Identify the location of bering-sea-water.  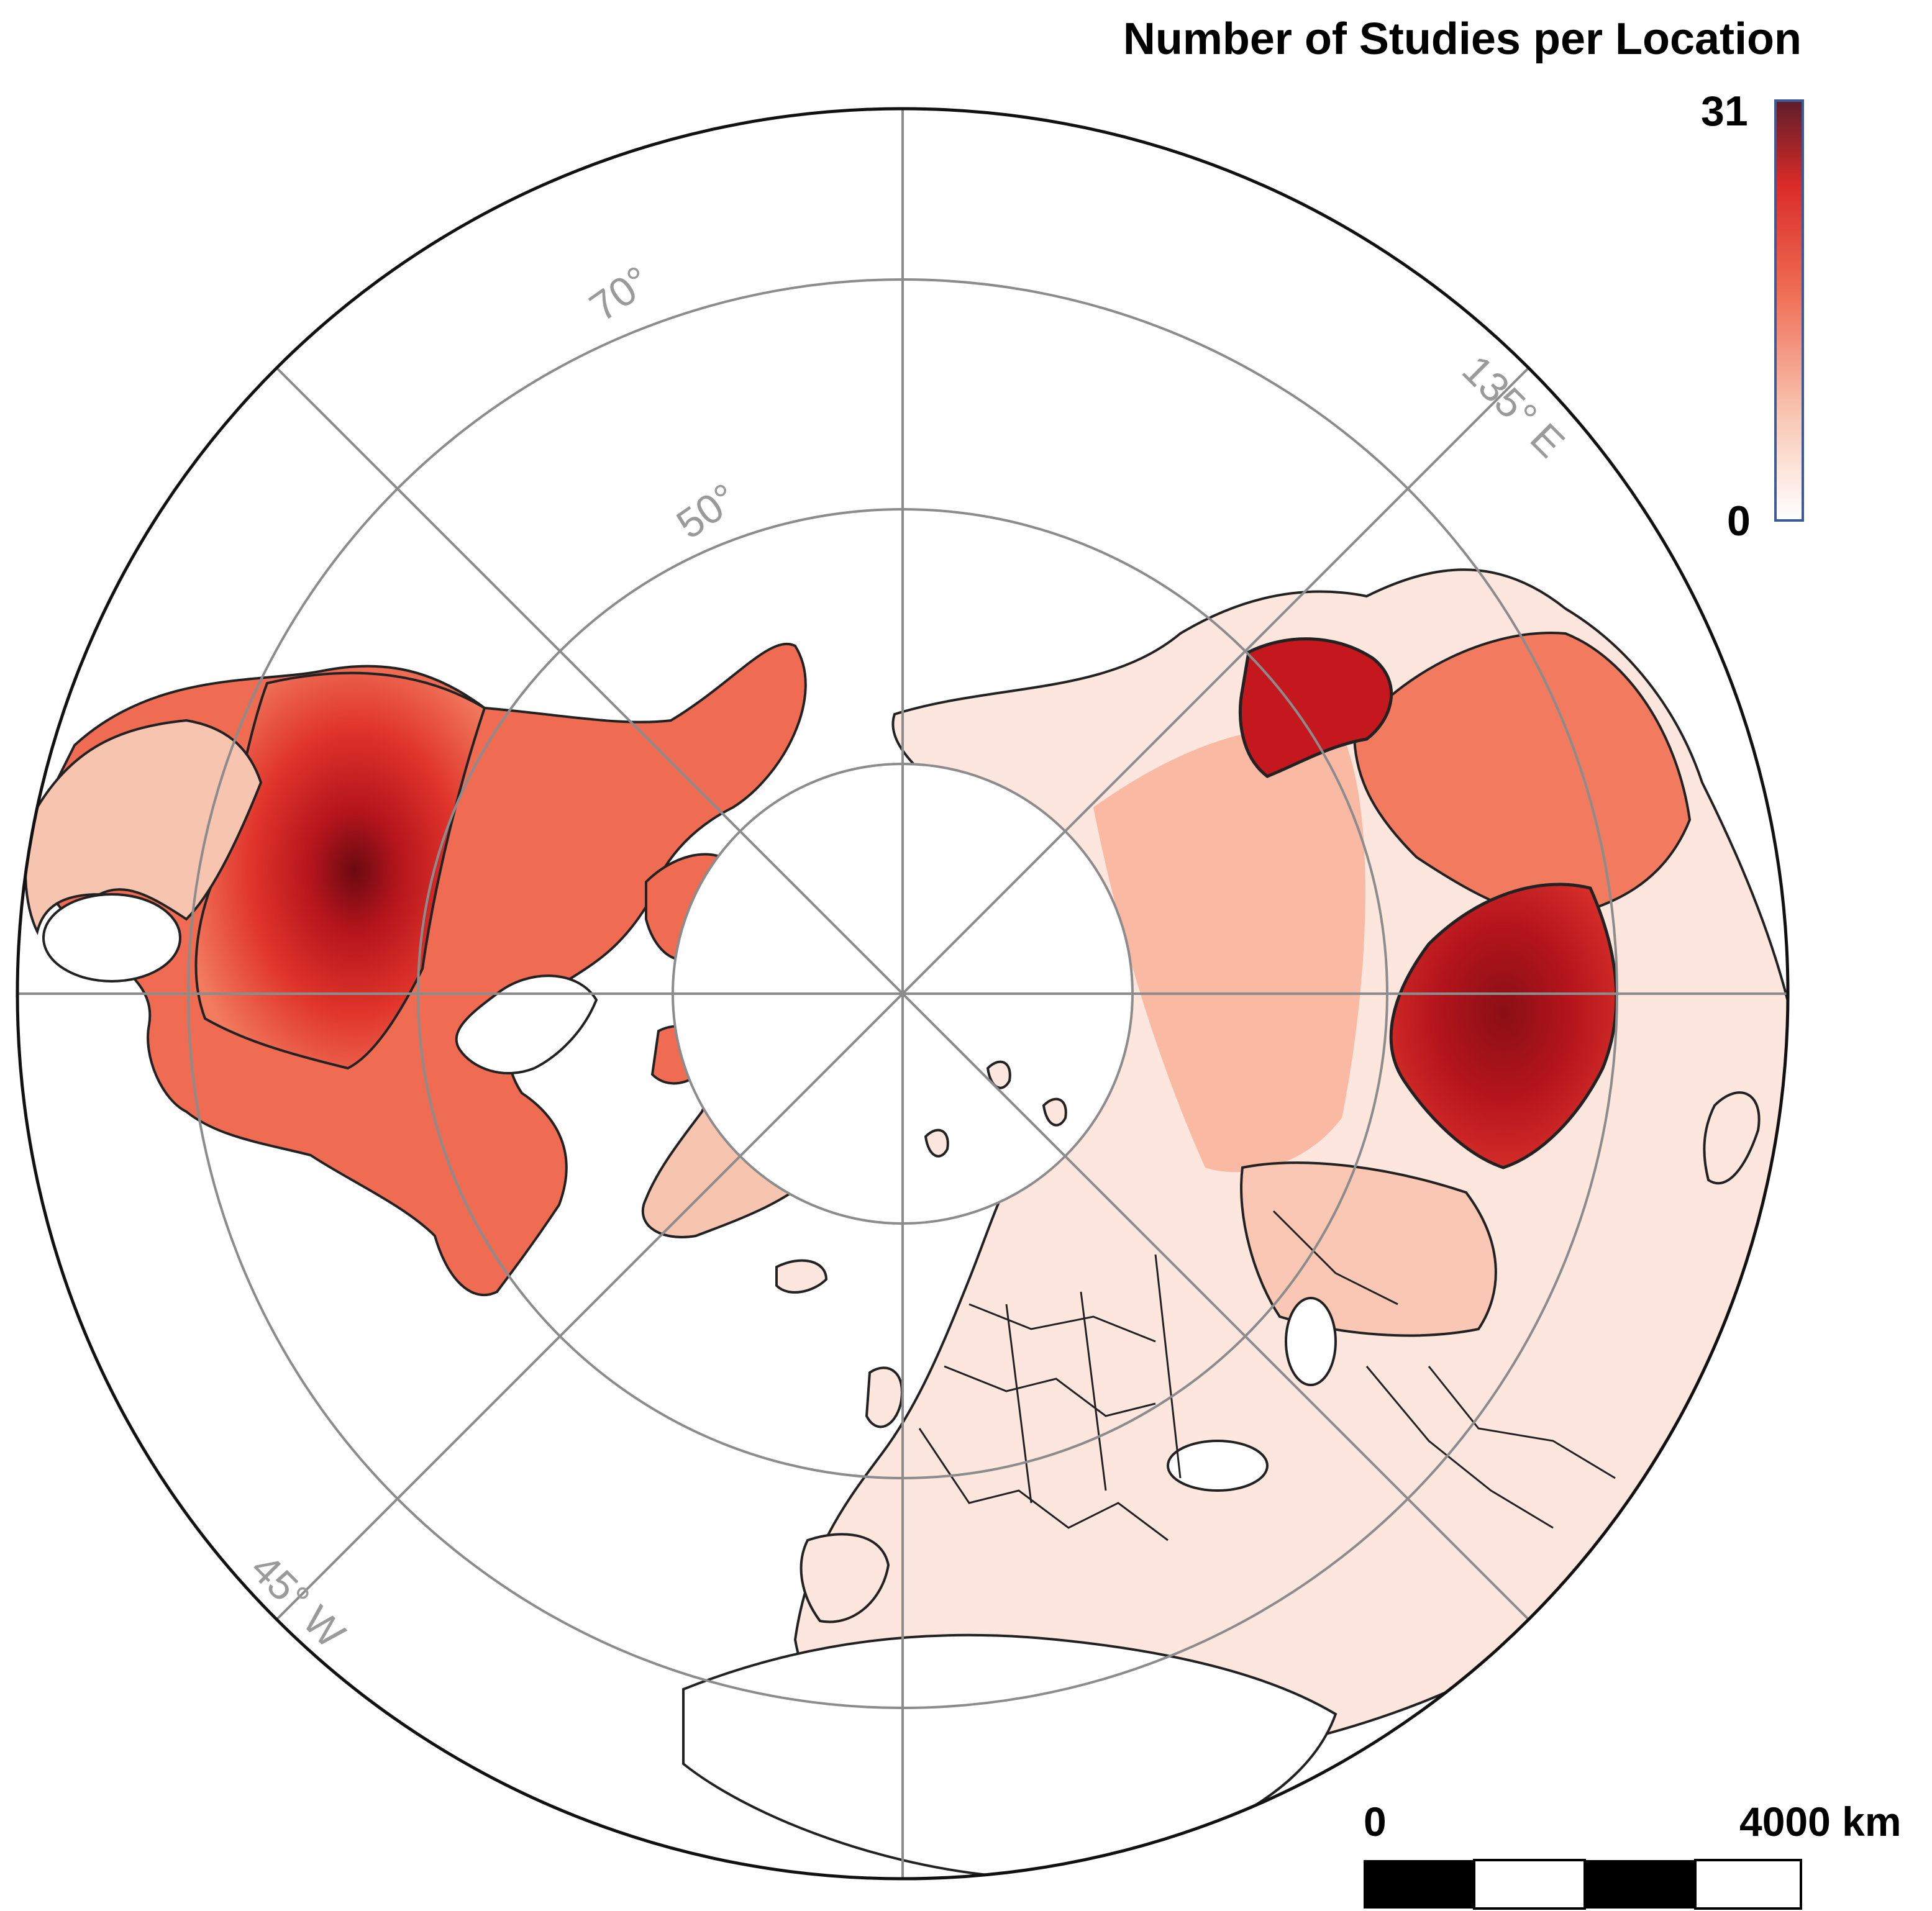
(111, 938).